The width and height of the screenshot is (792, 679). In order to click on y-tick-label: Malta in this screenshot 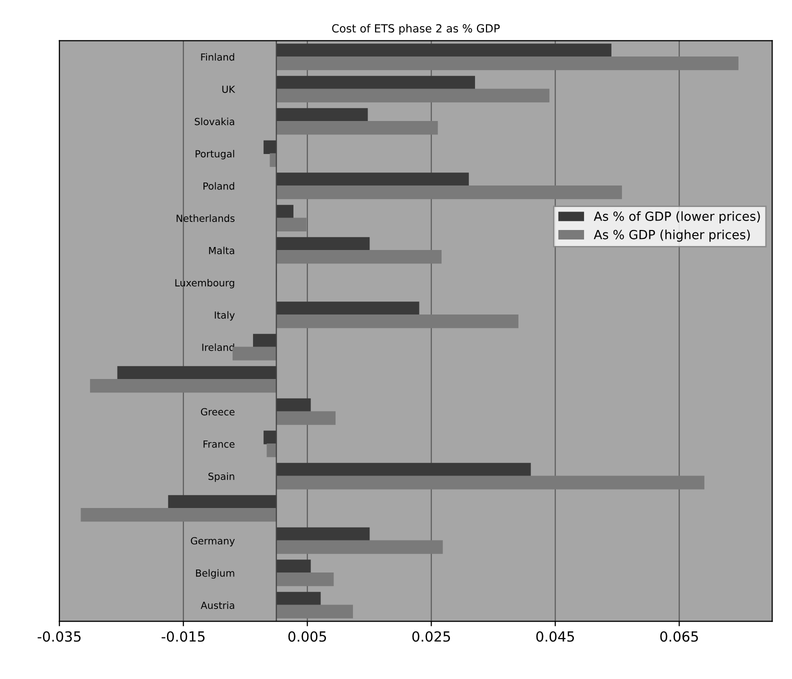, I will do `click(221, 250)`.